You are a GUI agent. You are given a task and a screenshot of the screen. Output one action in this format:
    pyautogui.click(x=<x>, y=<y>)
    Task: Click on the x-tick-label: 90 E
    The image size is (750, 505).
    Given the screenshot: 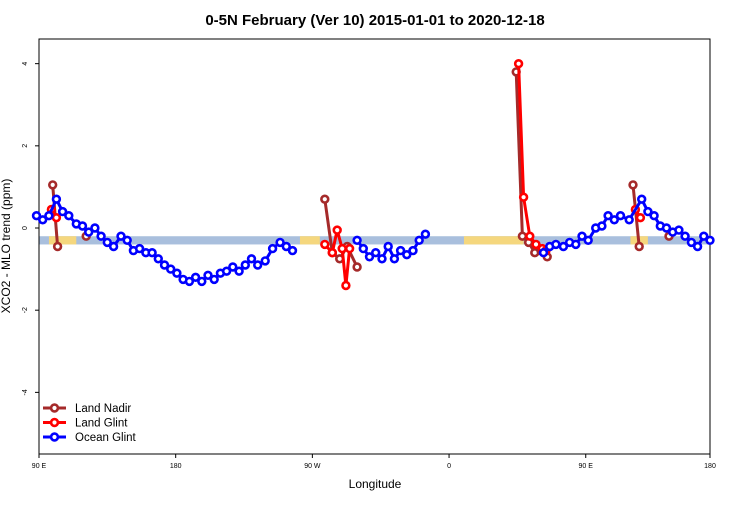 What is the action you would take?
    pyautogui.click(x=39, y=466)
    